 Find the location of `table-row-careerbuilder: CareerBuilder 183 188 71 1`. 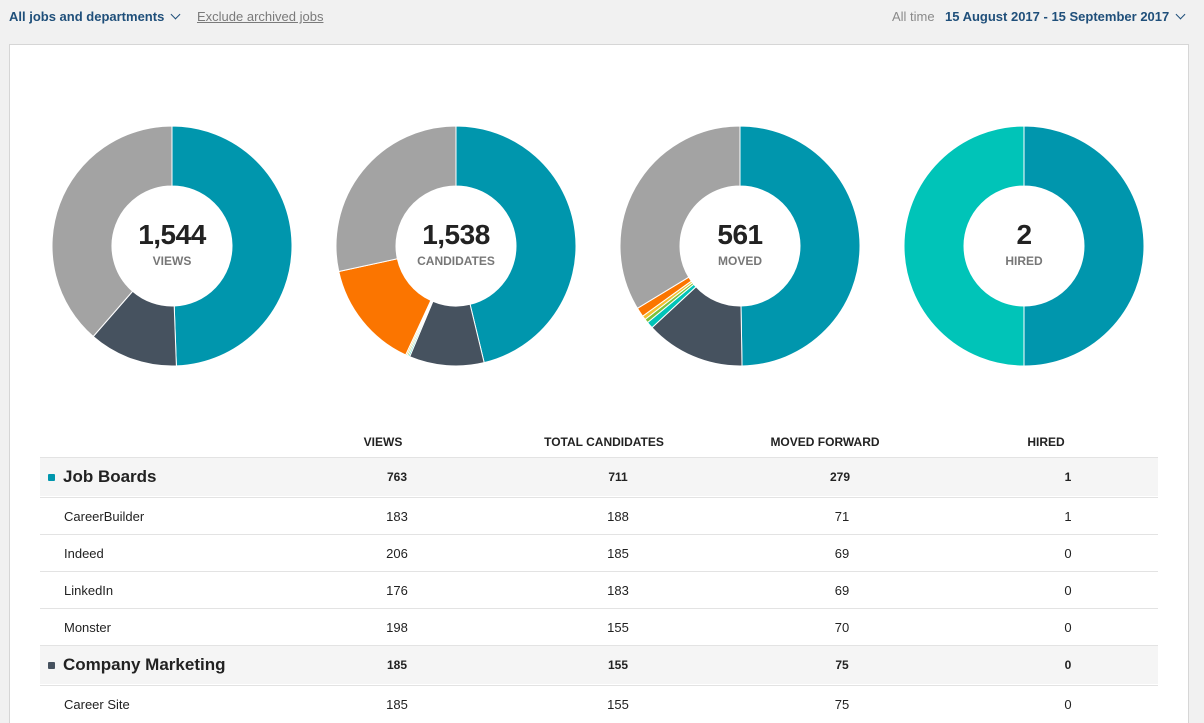

table-row-careerbuilder: CareerBuilder 183 188 71 1 is located at coordinates (599, 515).